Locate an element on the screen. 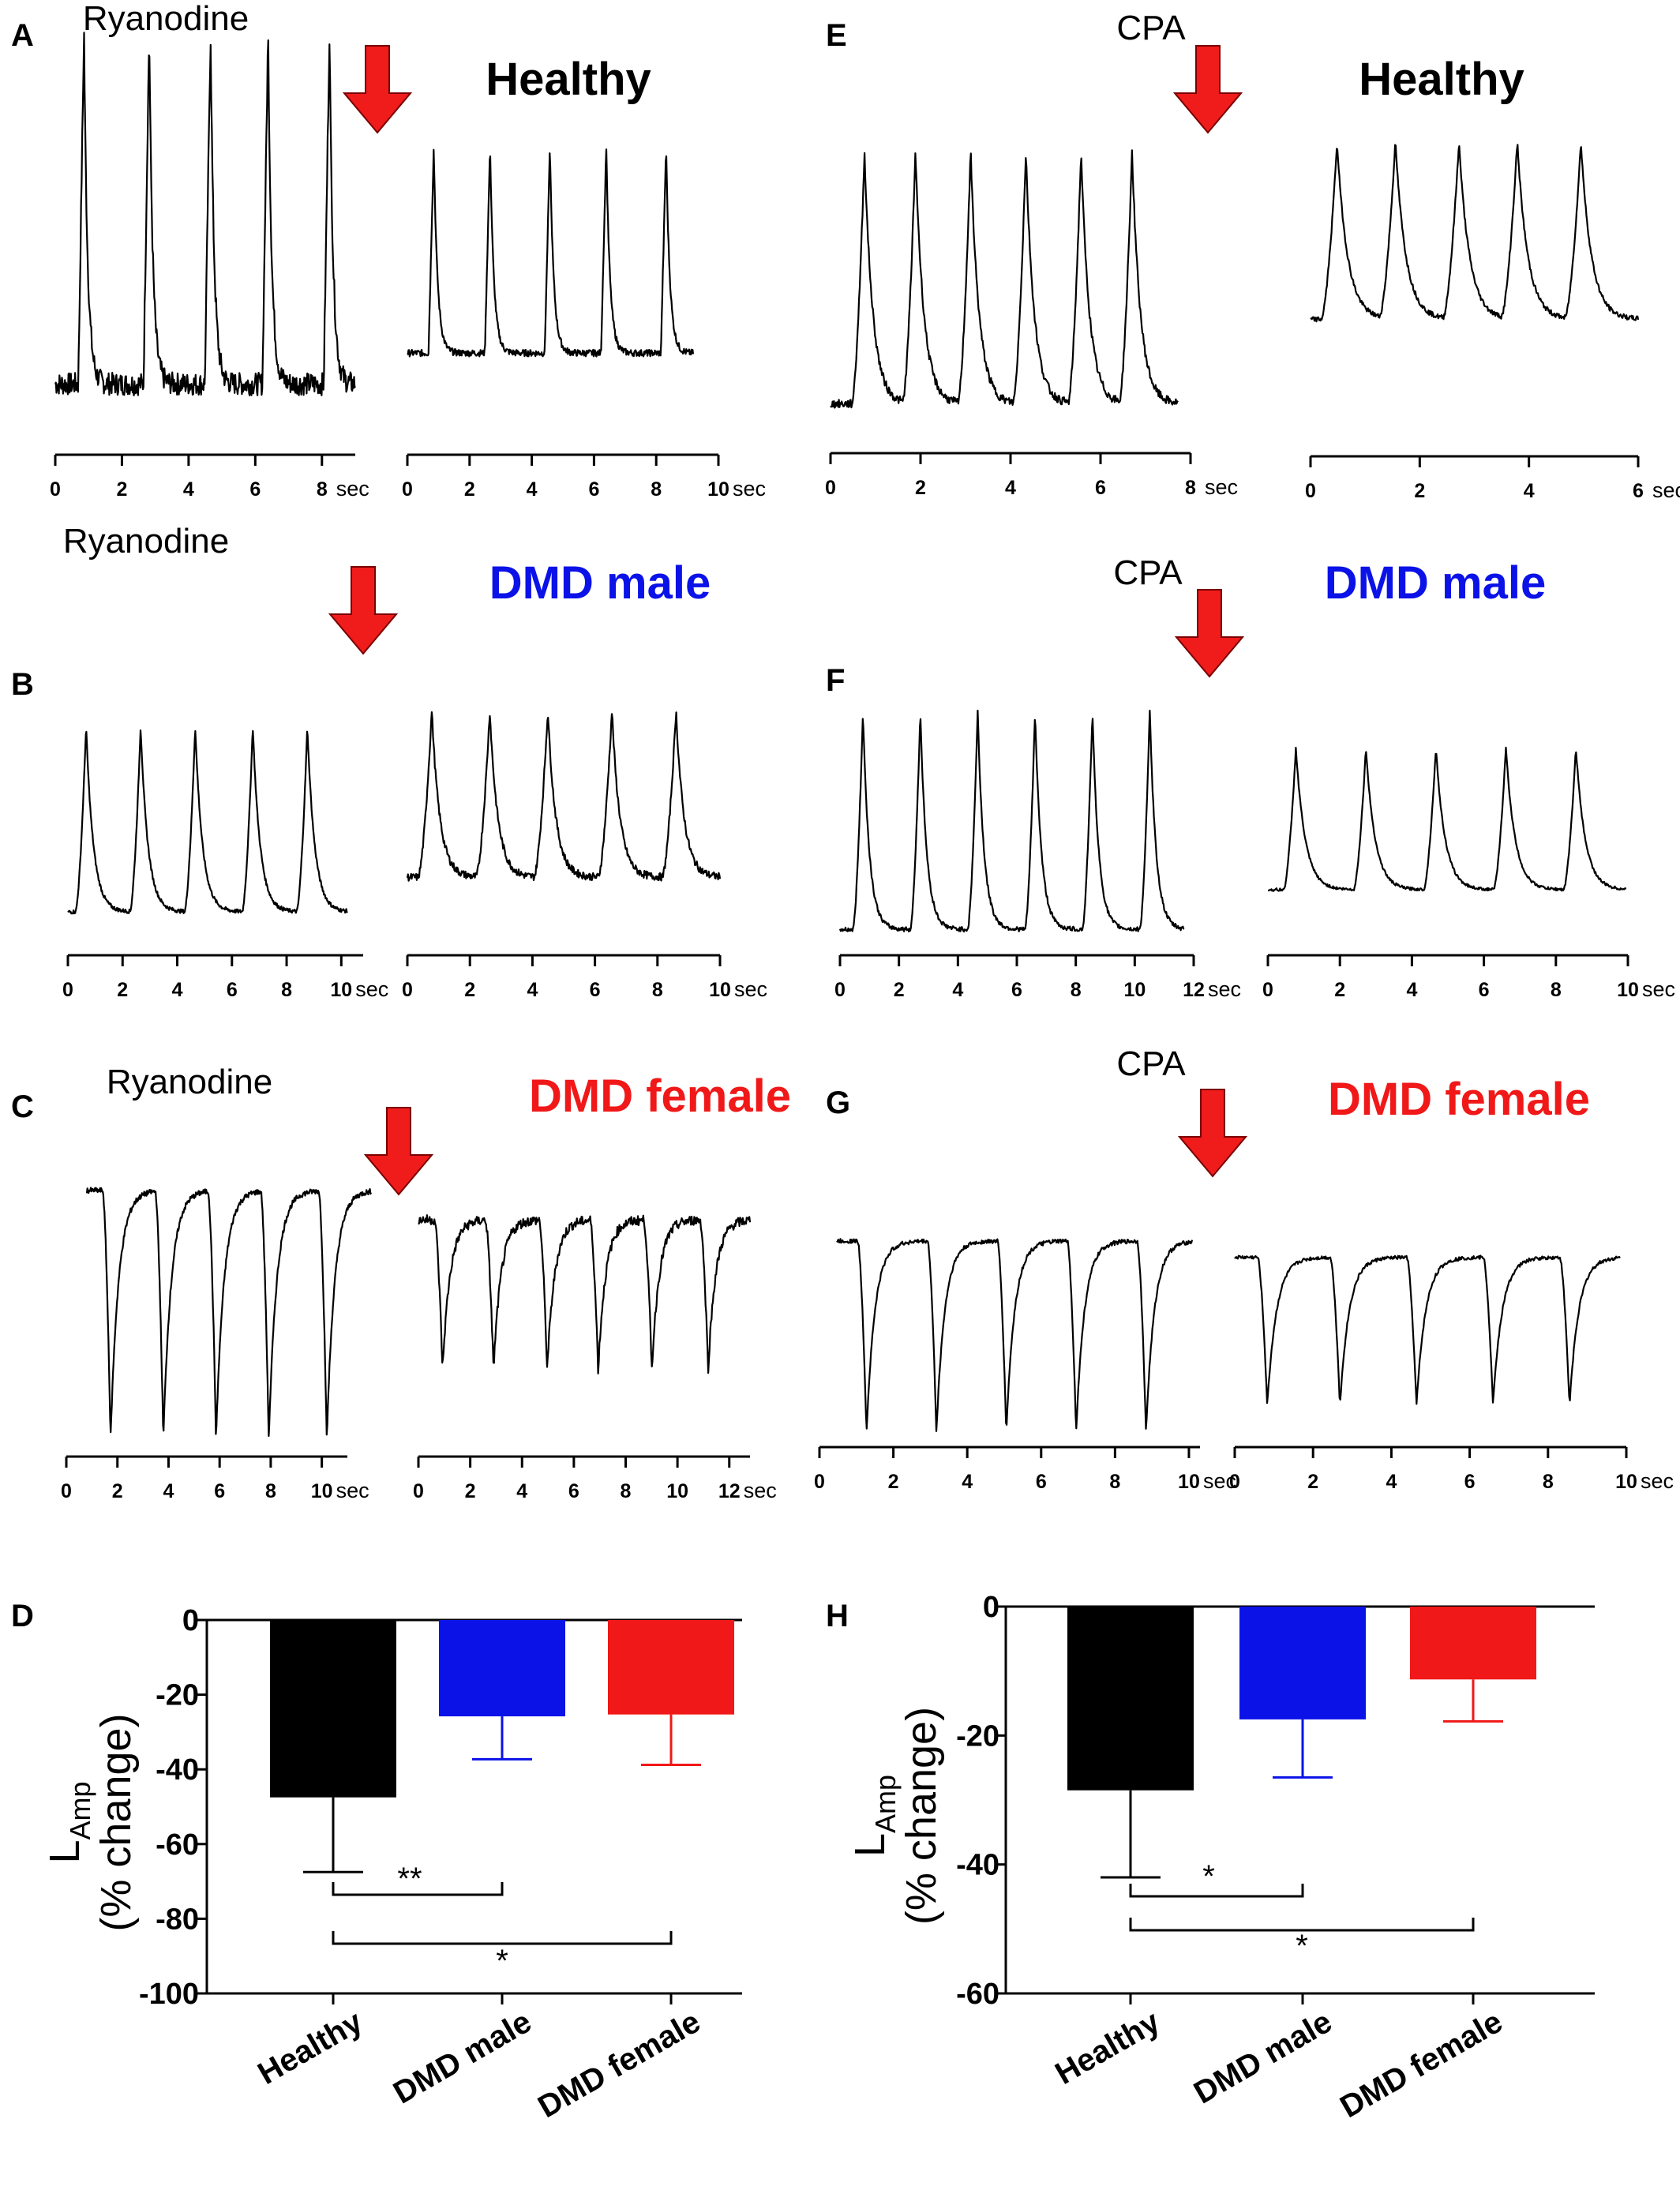  trace-panel-after: 0 2 4 6 sec is located at coordinates (1492, 323).